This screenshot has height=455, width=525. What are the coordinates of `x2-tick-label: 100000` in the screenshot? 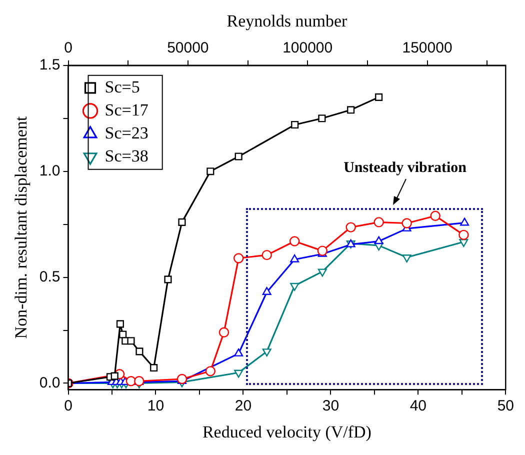 It's located at (307, 48).